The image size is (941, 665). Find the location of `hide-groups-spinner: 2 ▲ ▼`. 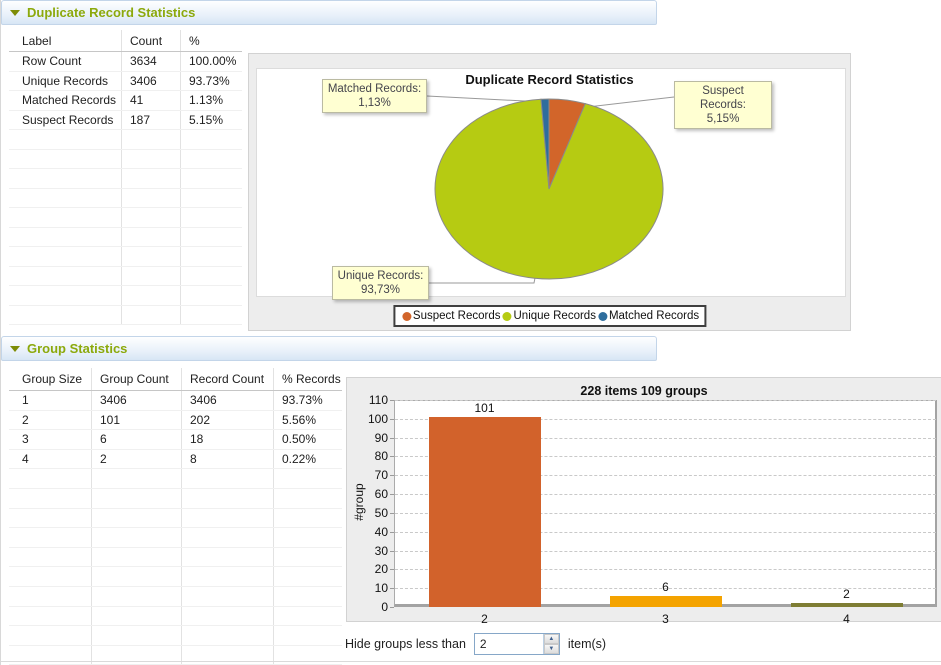

hide-groups-spinner: 2 ▲ ▼ is located at coordinates (516, 644).